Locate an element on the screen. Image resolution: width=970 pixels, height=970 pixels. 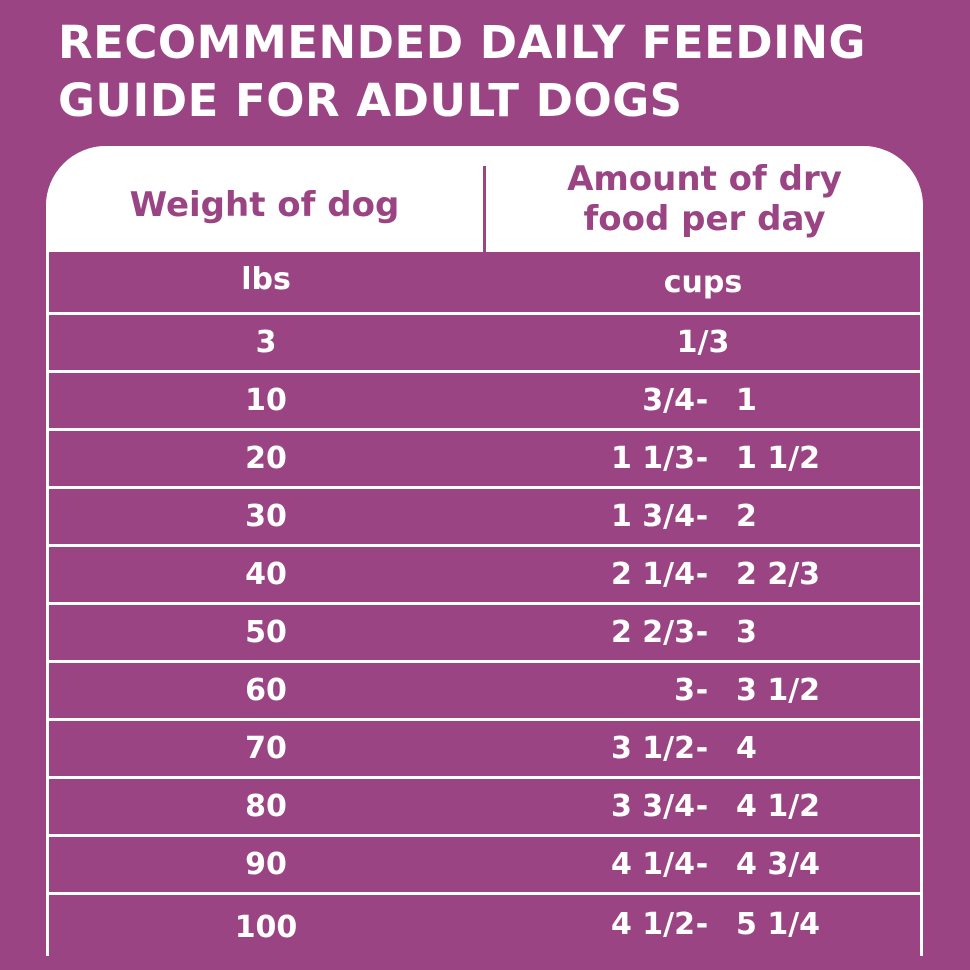
table-row: 80 3 3/4-4 1/2 is located at coordinates (484, 806).